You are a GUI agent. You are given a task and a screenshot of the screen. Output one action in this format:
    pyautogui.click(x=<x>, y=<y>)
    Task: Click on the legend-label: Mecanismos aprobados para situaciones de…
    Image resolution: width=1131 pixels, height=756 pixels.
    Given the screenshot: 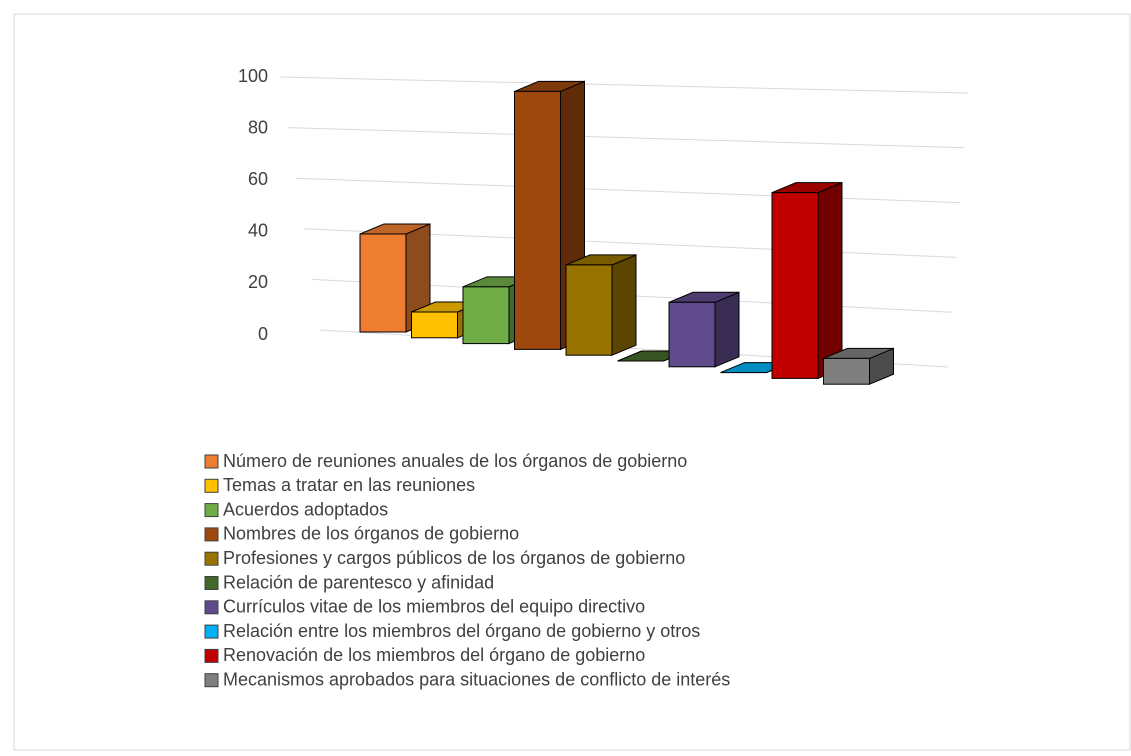 What is the action you would take?
    pyautogui.click(x=476, y=679)
    